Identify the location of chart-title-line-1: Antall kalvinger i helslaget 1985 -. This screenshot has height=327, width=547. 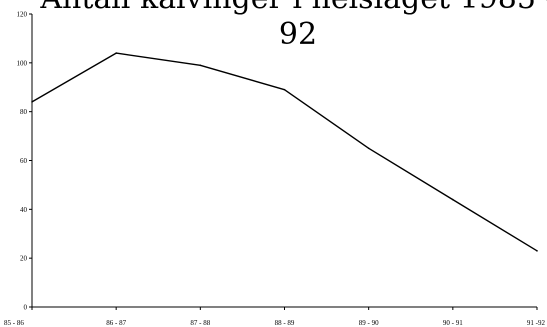
(293, 8).